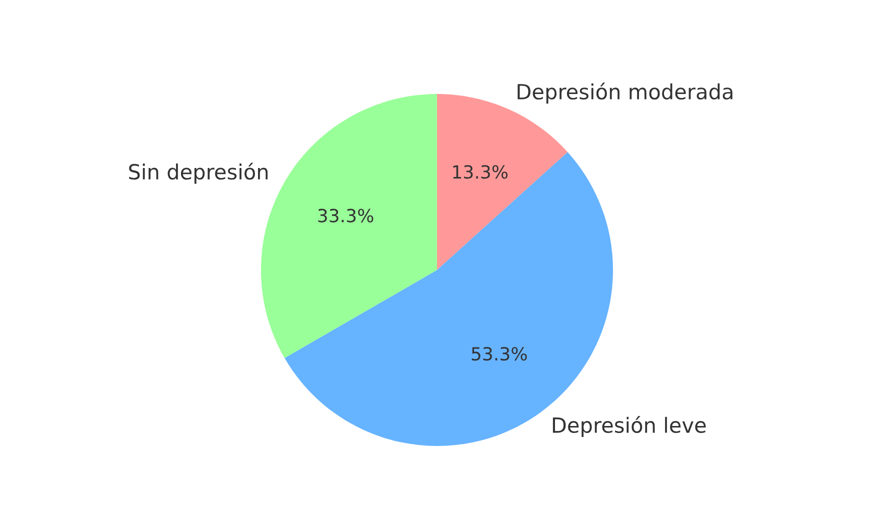 The width and height of the screenshot is (873, 507). What do you see at coordinates (499, 353) in the screenshot?
I see `data-label: 53.3%` at bounding box center [499, 353].